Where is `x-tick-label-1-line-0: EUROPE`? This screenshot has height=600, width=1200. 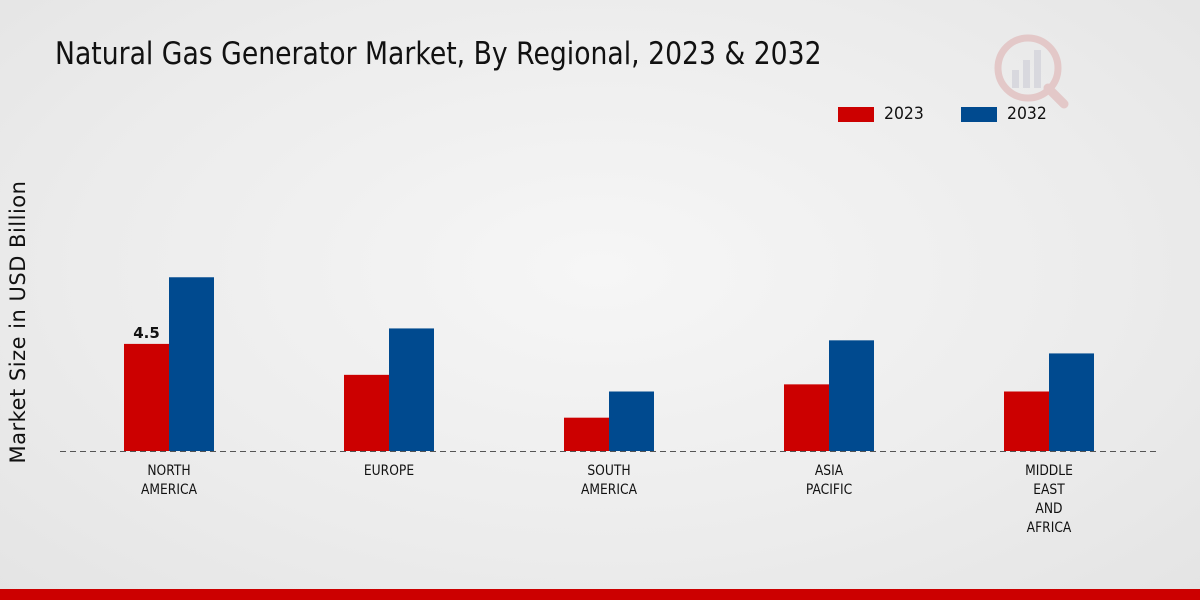
x-tick-label-1-line-0: EUROPE is located at coordinates (389, 471).